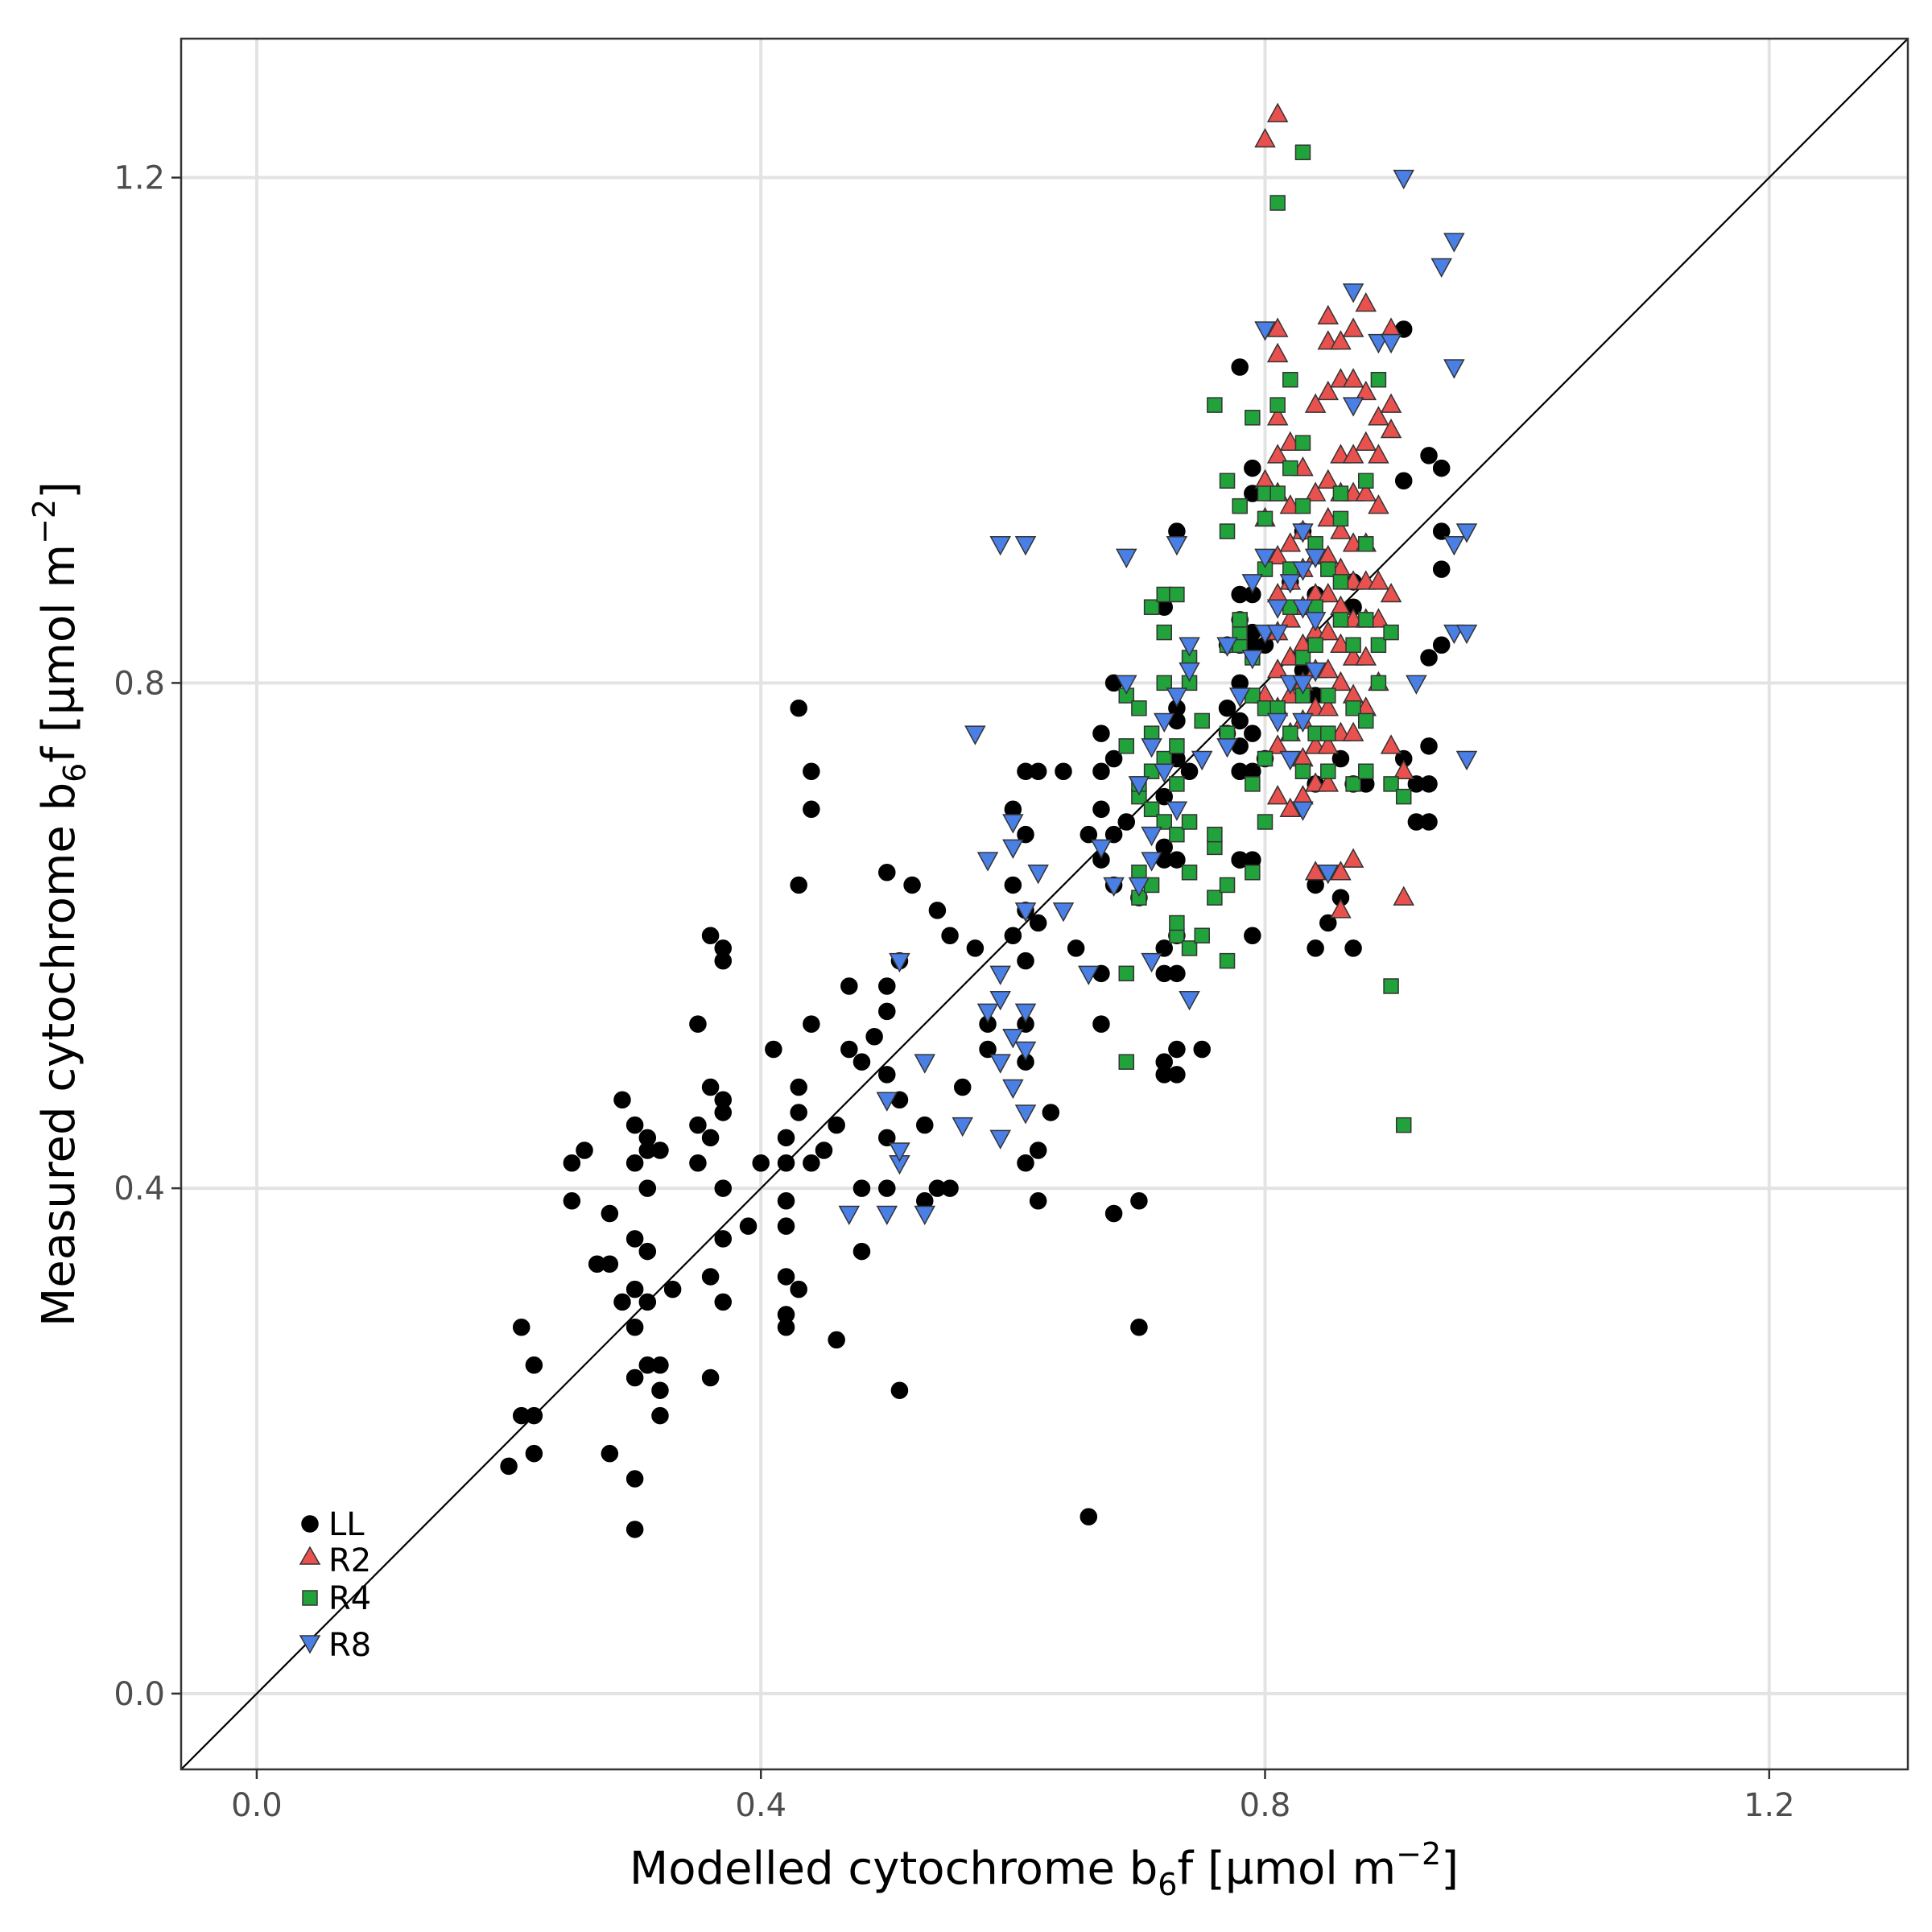 The width and height of the screenshot is (1932, 1932). I want to click on y-axis-ticks: 0.0 0.4 0.8 1.2, so click(147, 936).